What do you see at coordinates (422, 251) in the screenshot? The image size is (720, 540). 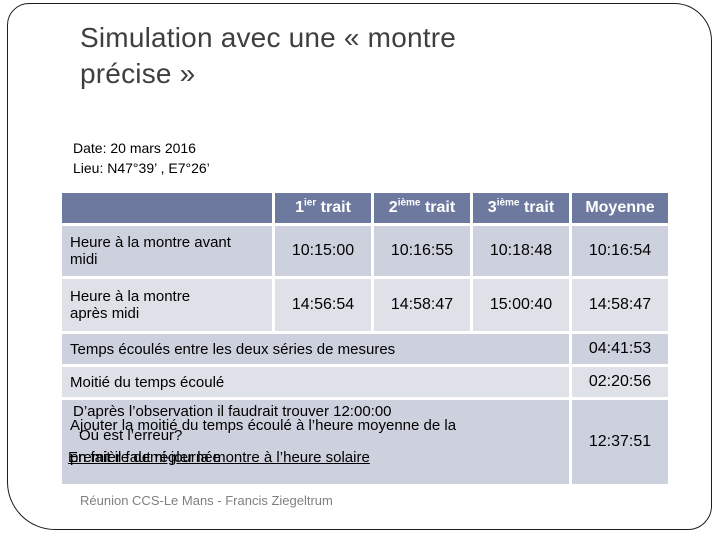 I see `cell-value: 10:16:55` at bounding box center [422, 251].